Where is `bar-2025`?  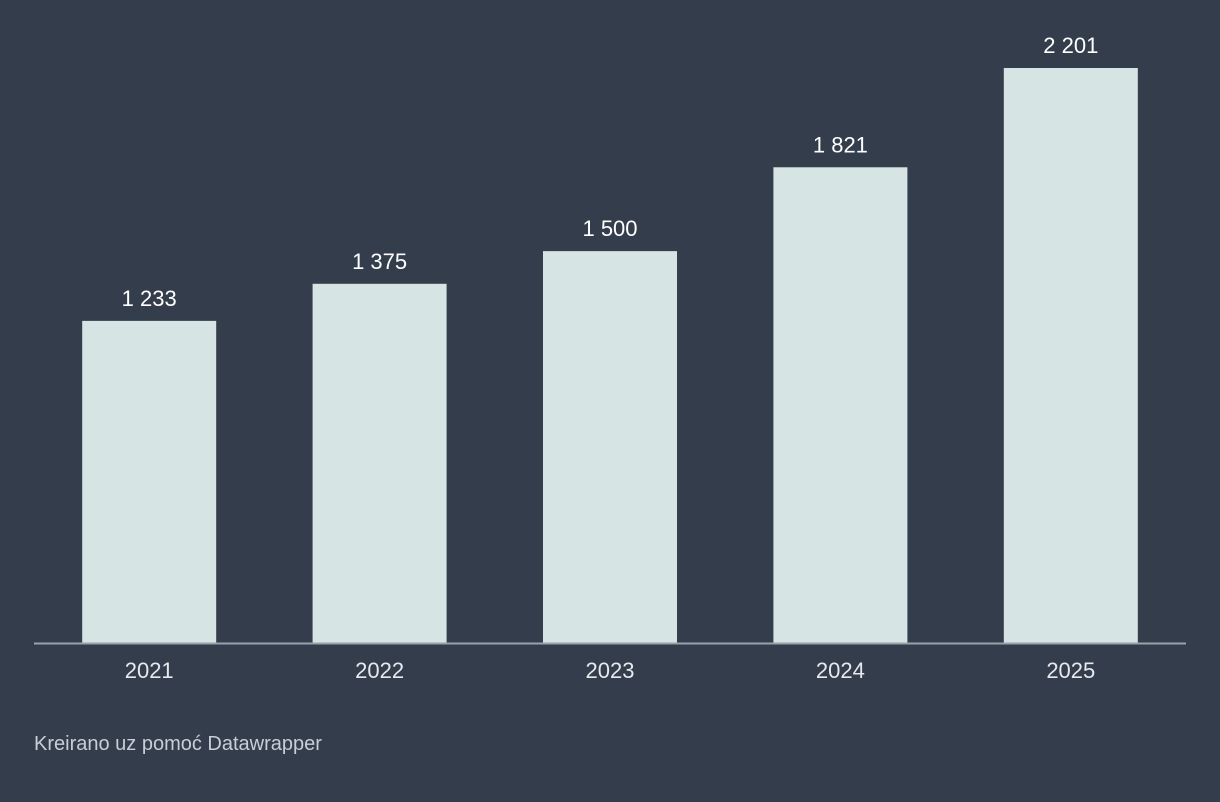
bar-2025 is located at coordinates (1070, 355).